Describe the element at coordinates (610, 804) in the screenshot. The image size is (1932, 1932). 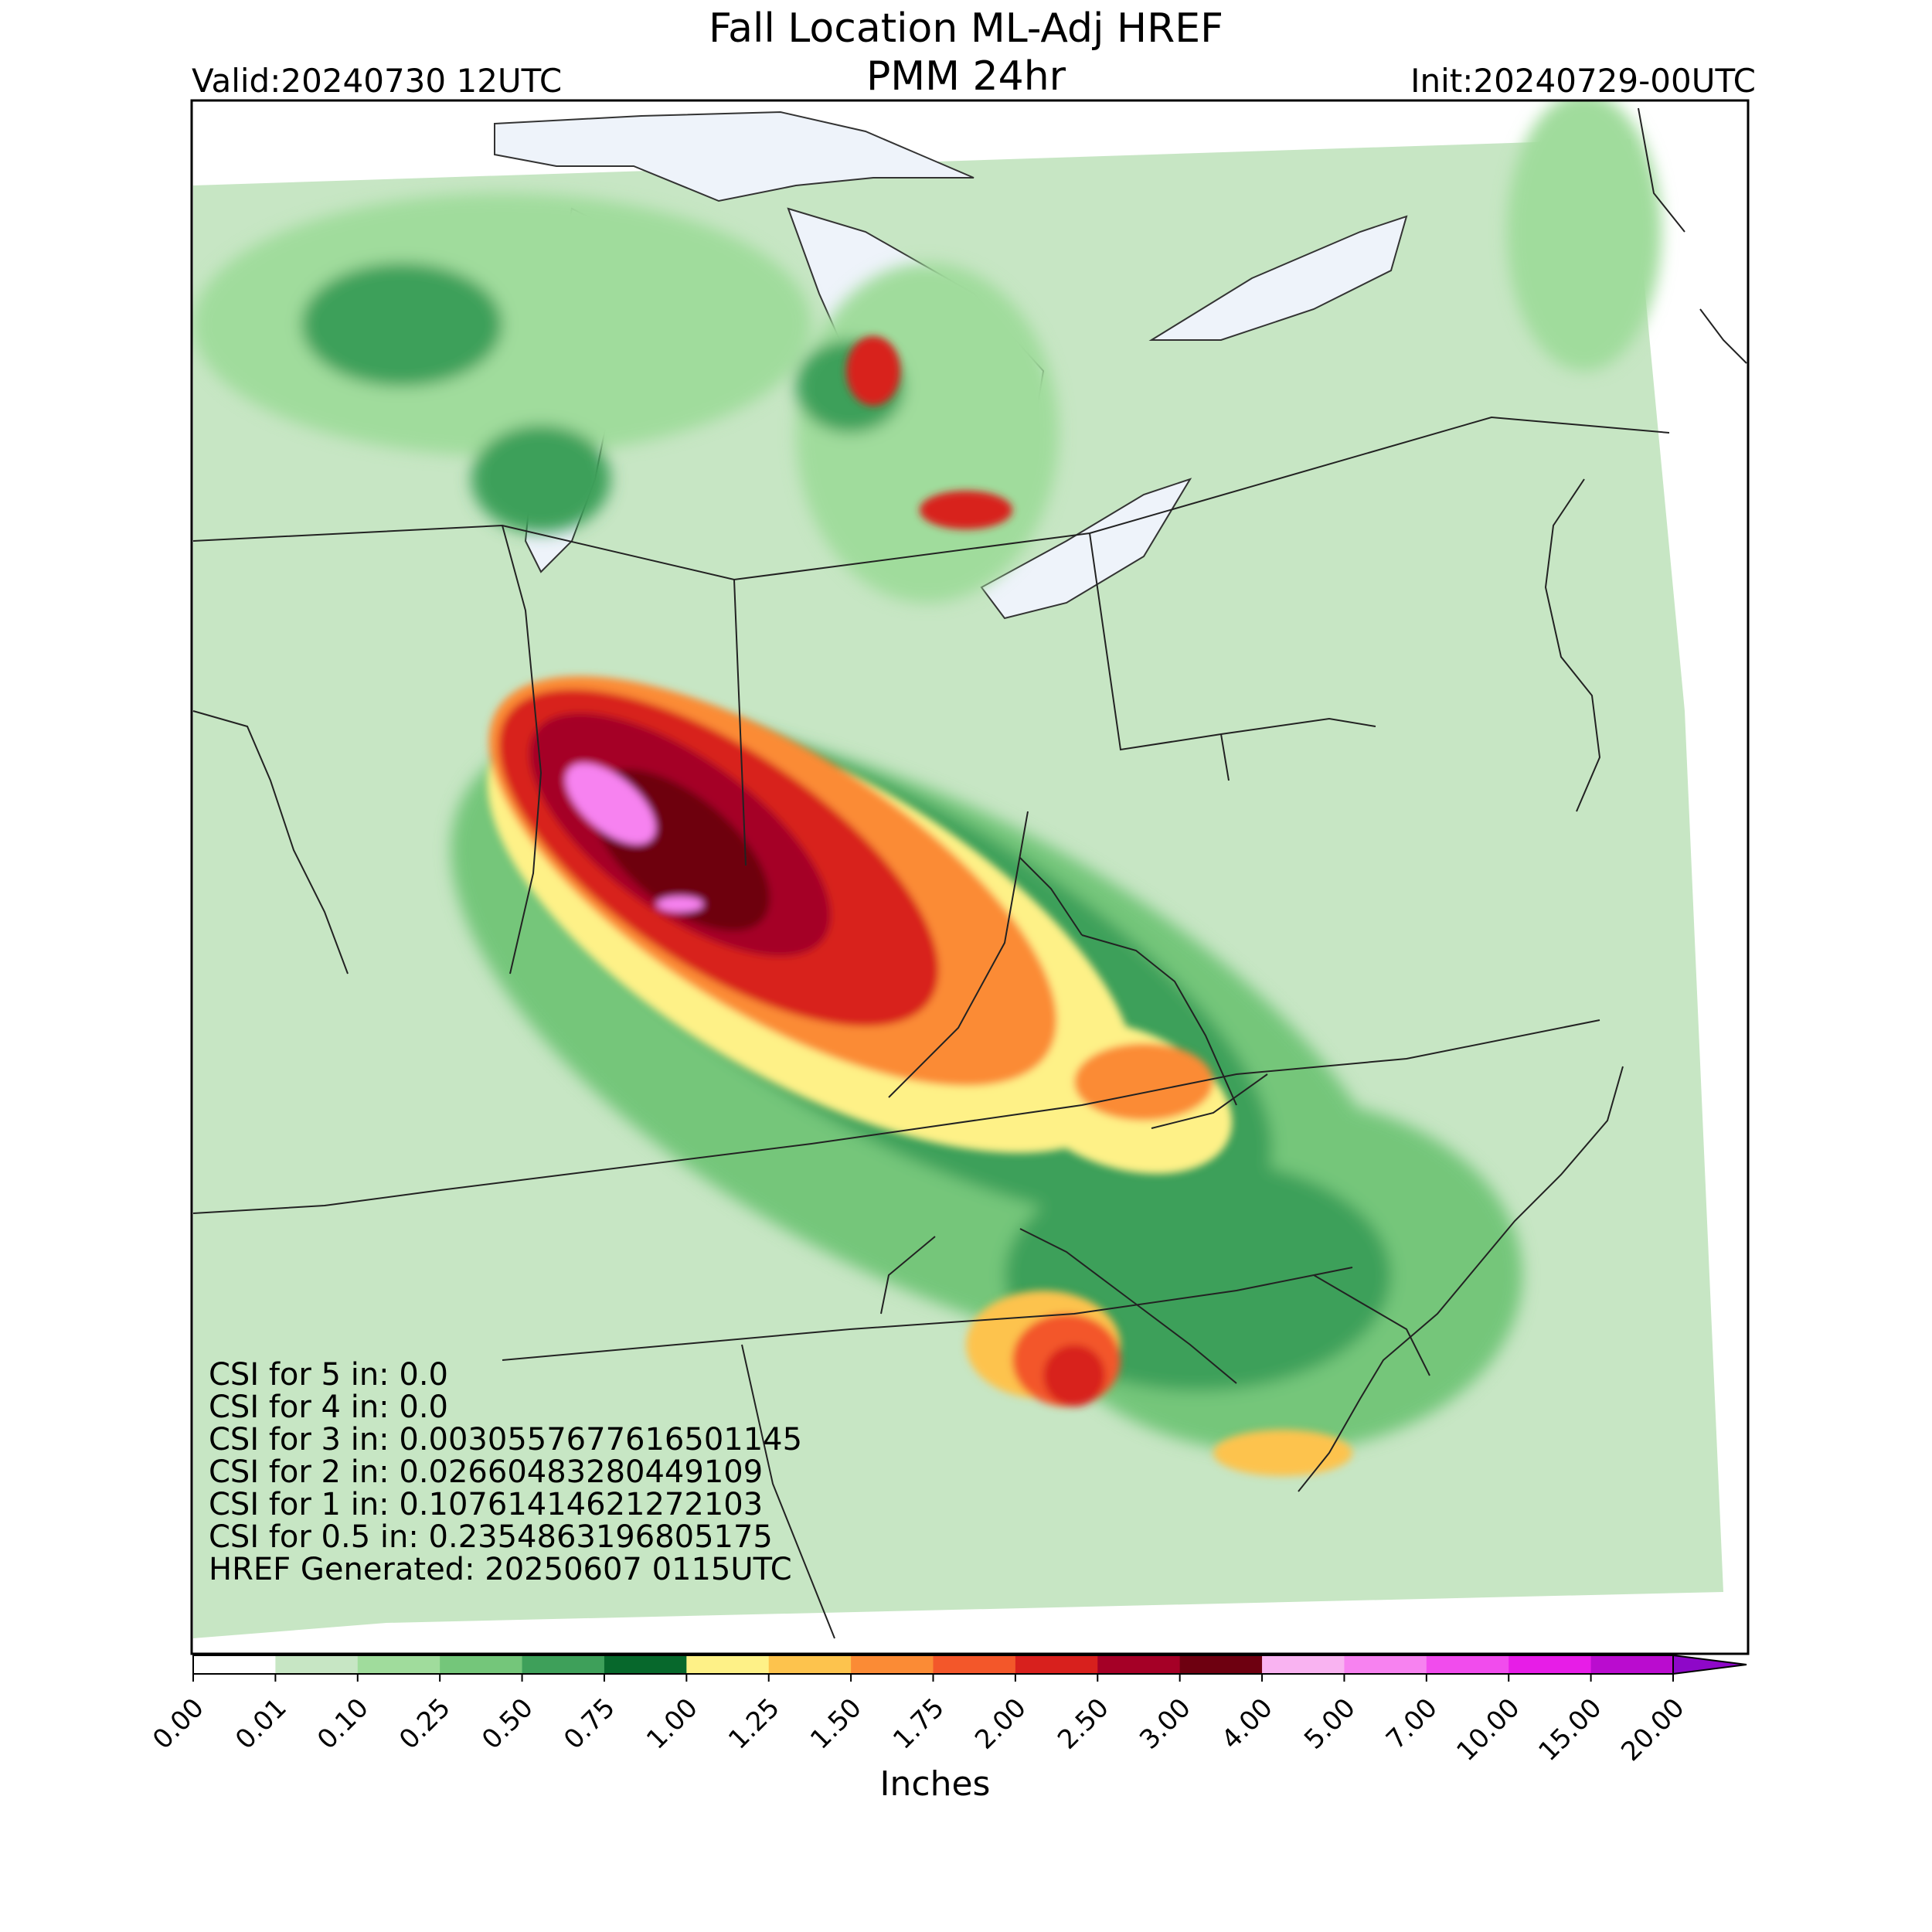
I see `extreme-core-pink` at that location.